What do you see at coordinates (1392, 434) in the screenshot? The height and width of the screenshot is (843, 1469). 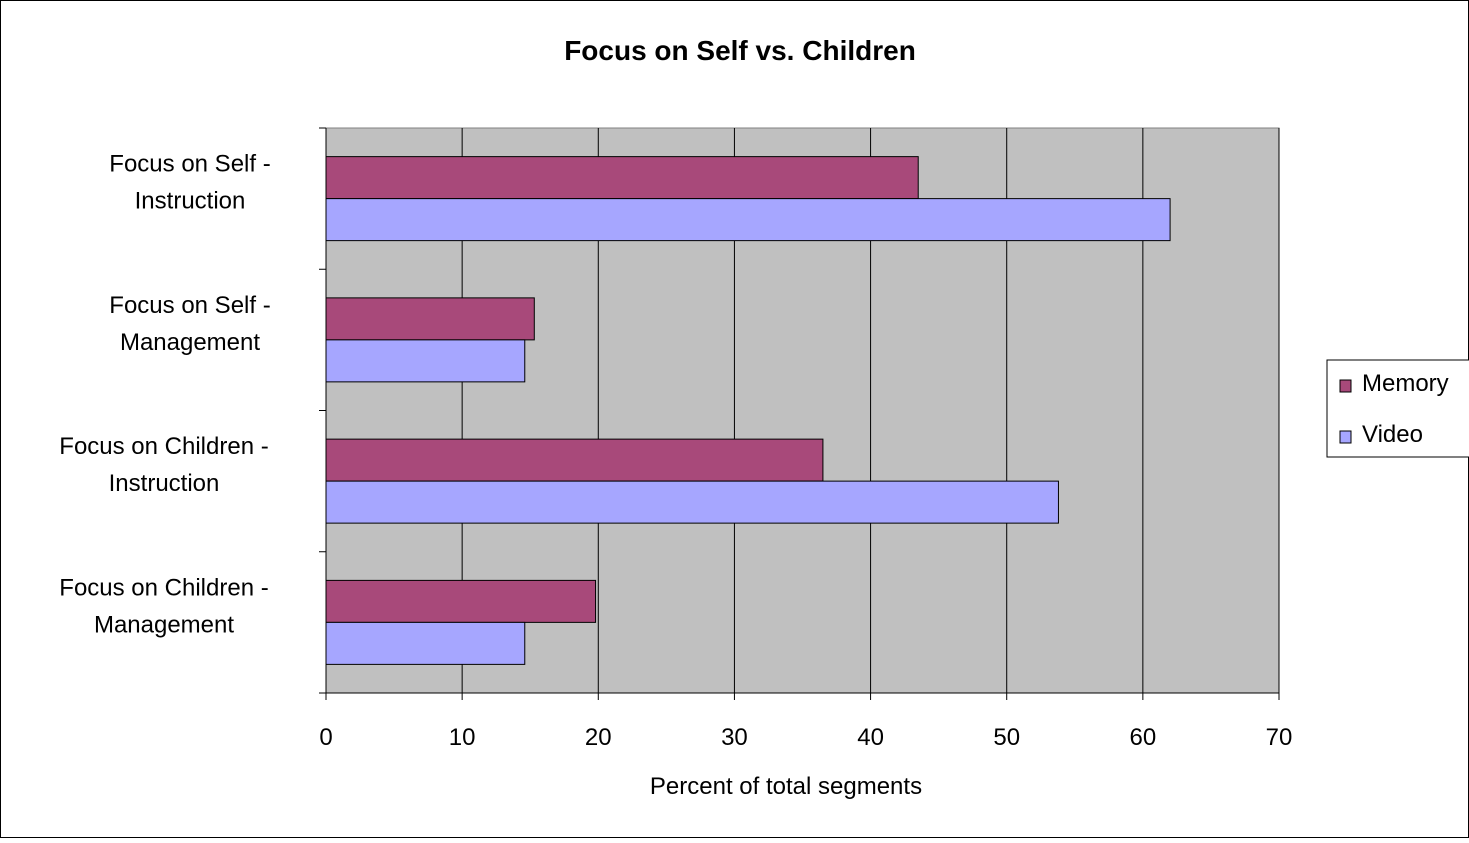 I see `legend-label-video: Video` at bounding box center [1392, 434].